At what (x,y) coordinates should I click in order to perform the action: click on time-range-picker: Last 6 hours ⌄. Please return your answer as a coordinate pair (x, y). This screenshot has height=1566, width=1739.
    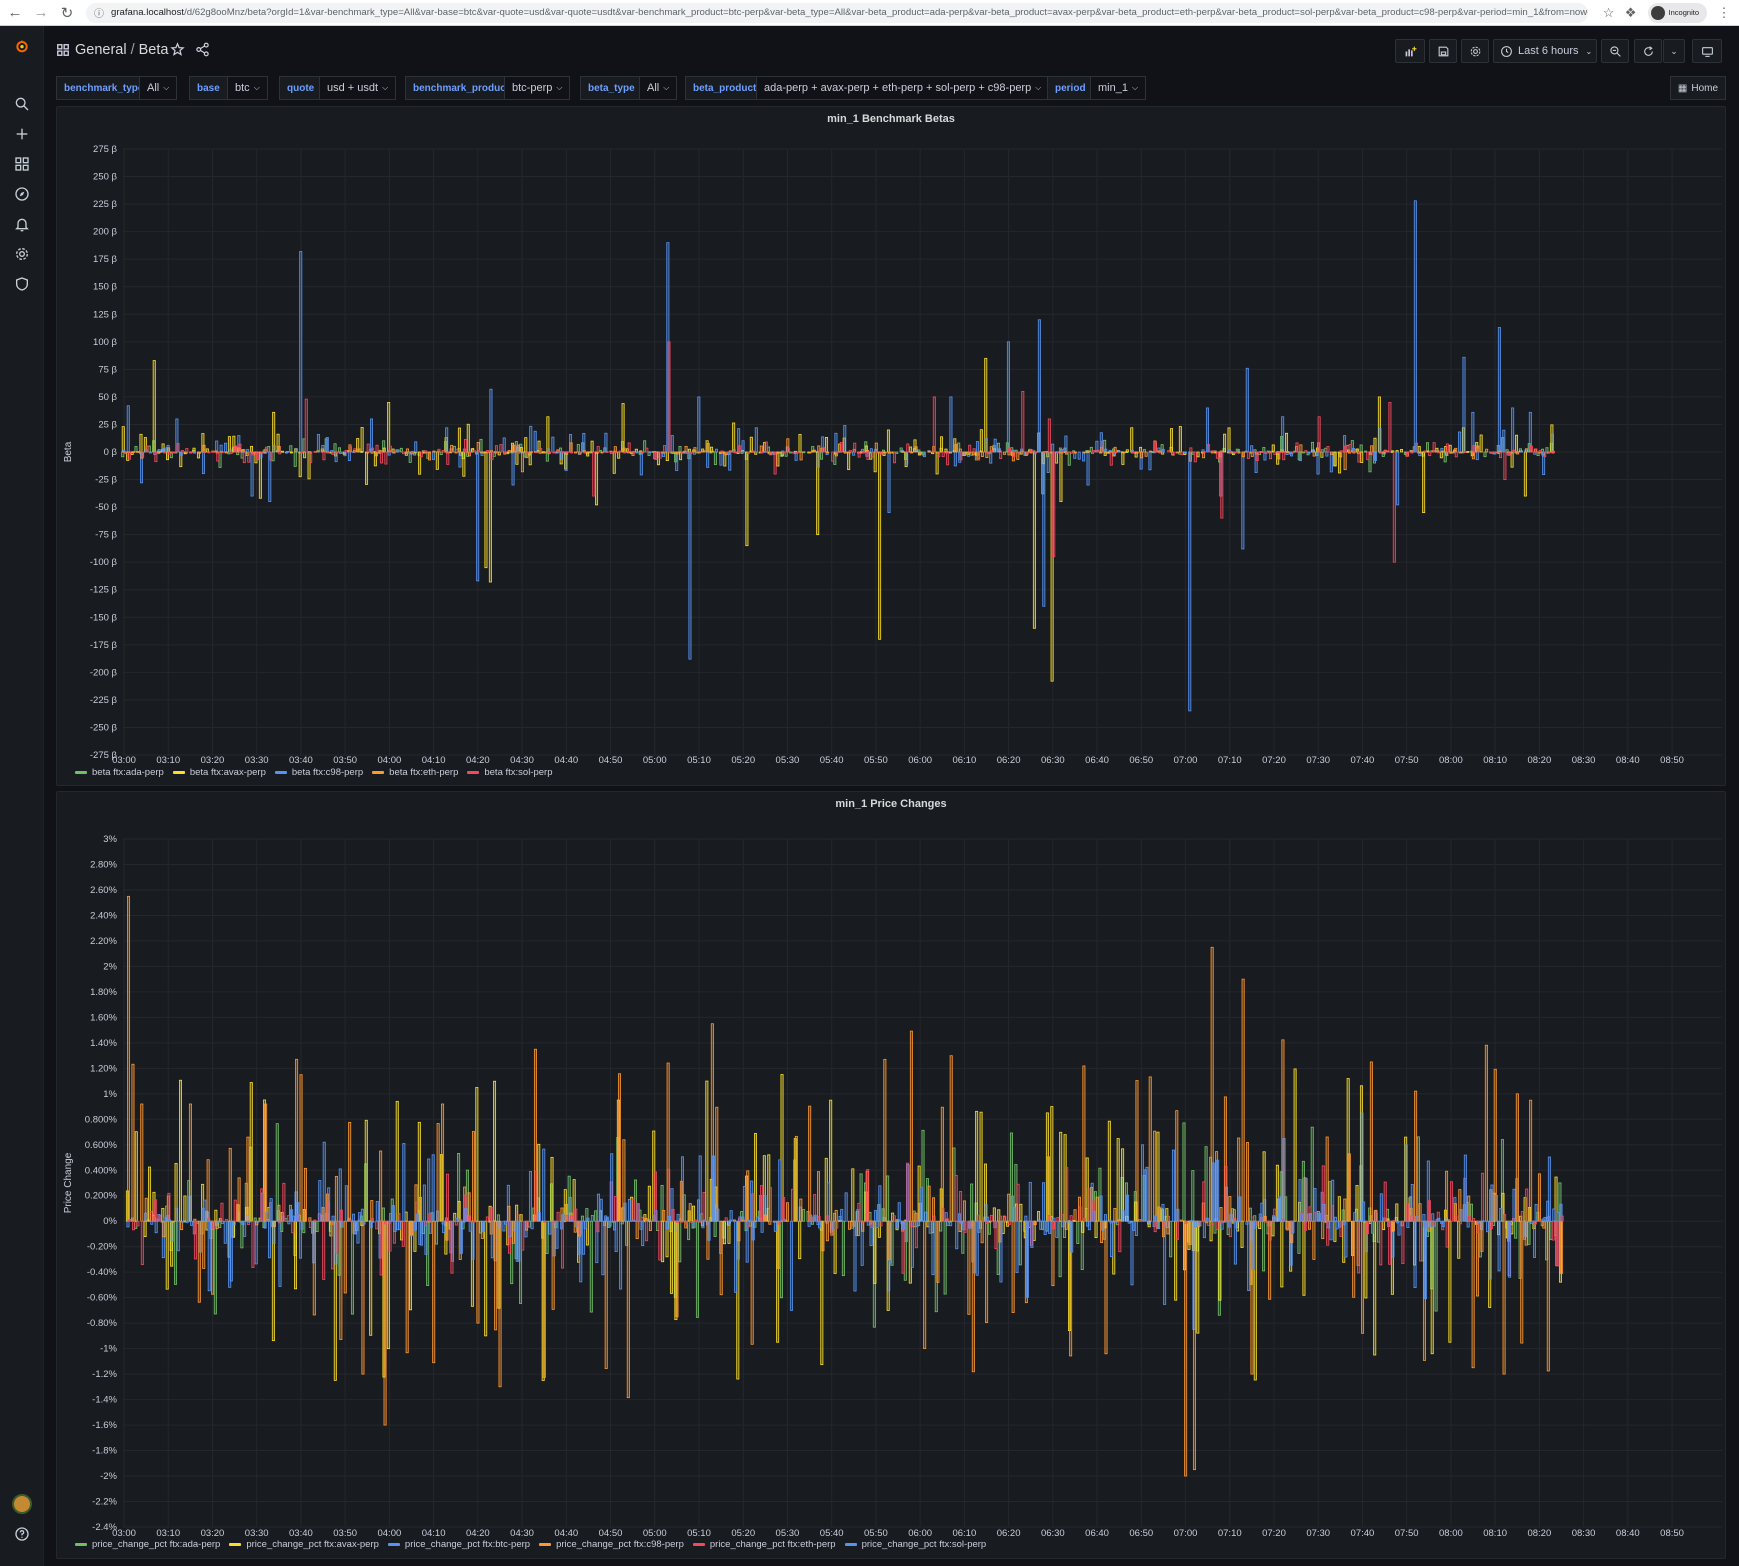
    Looking at the image, I should click on (1545, 51).